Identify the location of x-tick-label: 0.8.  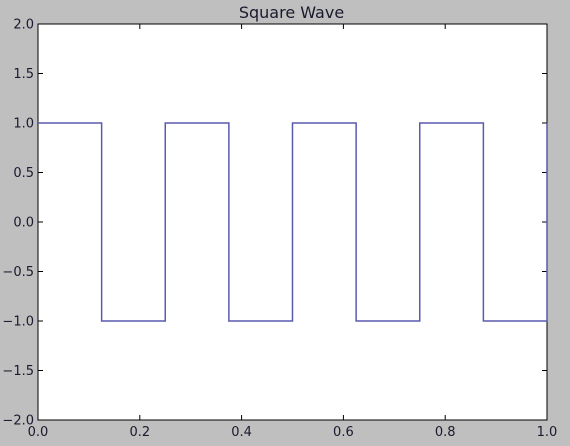
(445, 432).